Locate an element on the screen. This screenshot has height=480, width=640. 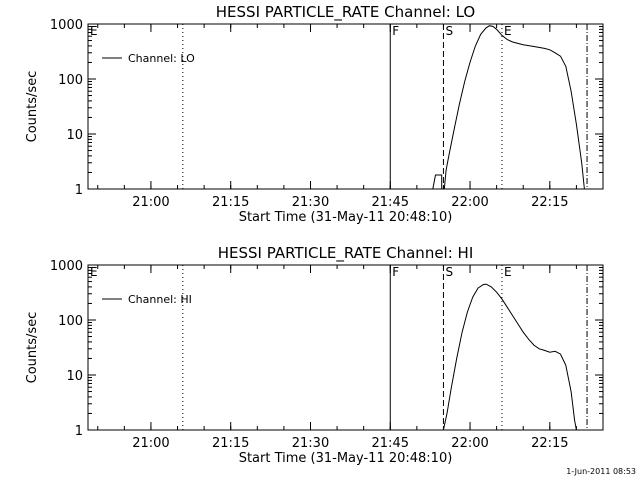
footer-timestamp: 1-Jun-2011 08:53 is located at coordinates (601, 471).